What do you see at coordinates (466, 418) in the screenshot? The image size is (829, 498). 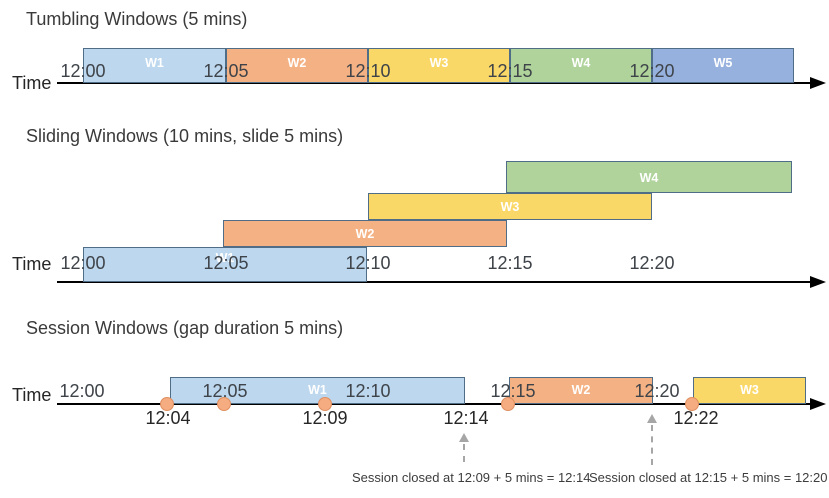 I see `event-time-label: 12:14` at bounding box center [466, 418].